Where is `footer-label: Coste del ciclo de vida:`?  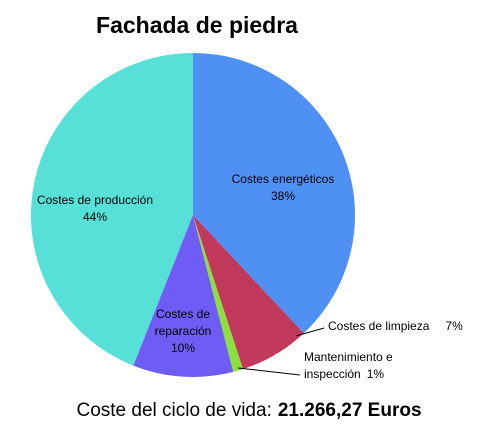
footer-label: Coste del ciclo de vida: is located at coordinates (174, 410).